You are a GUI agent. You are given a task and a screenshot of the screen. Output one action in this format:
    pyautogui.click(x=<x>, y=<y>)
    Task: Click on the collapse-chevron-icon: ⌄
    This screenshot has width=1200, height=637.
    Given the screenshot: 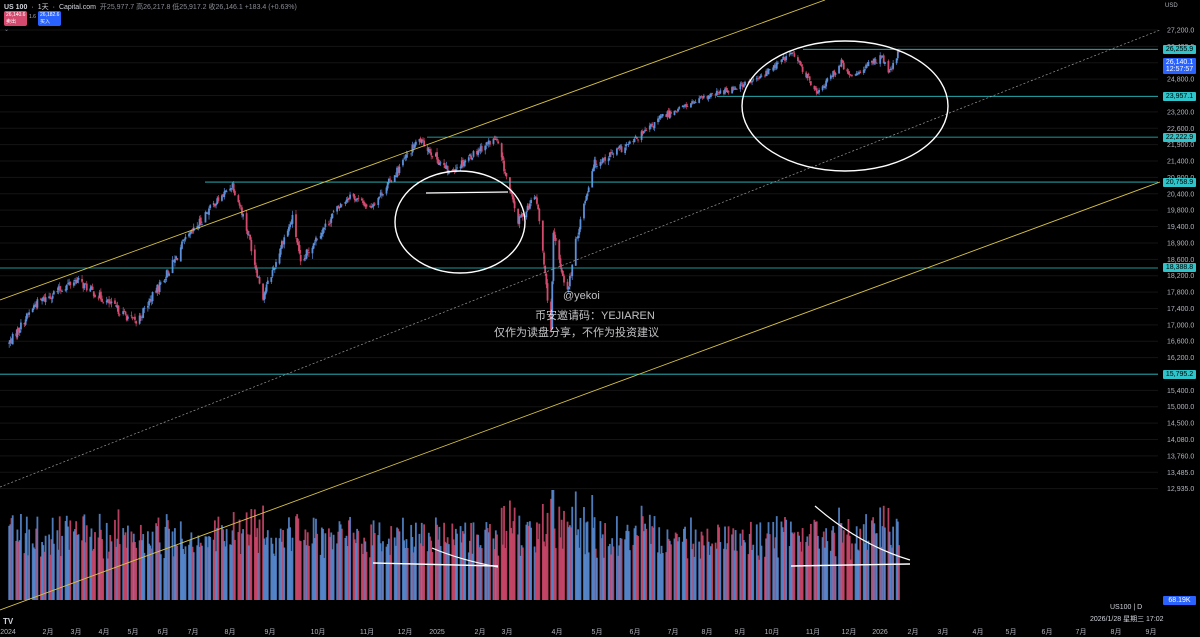 What is the action you would take?
    pyautogui.click(x=7, y=30)
    